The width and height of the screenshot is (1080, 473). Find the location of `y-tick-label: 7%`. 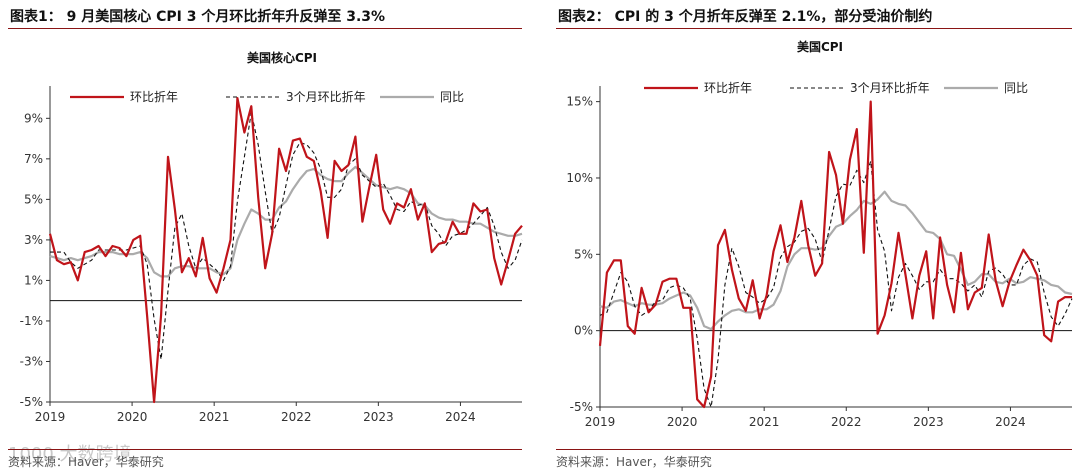

y-tick-label: 7% is located at coordinates (33, 159).